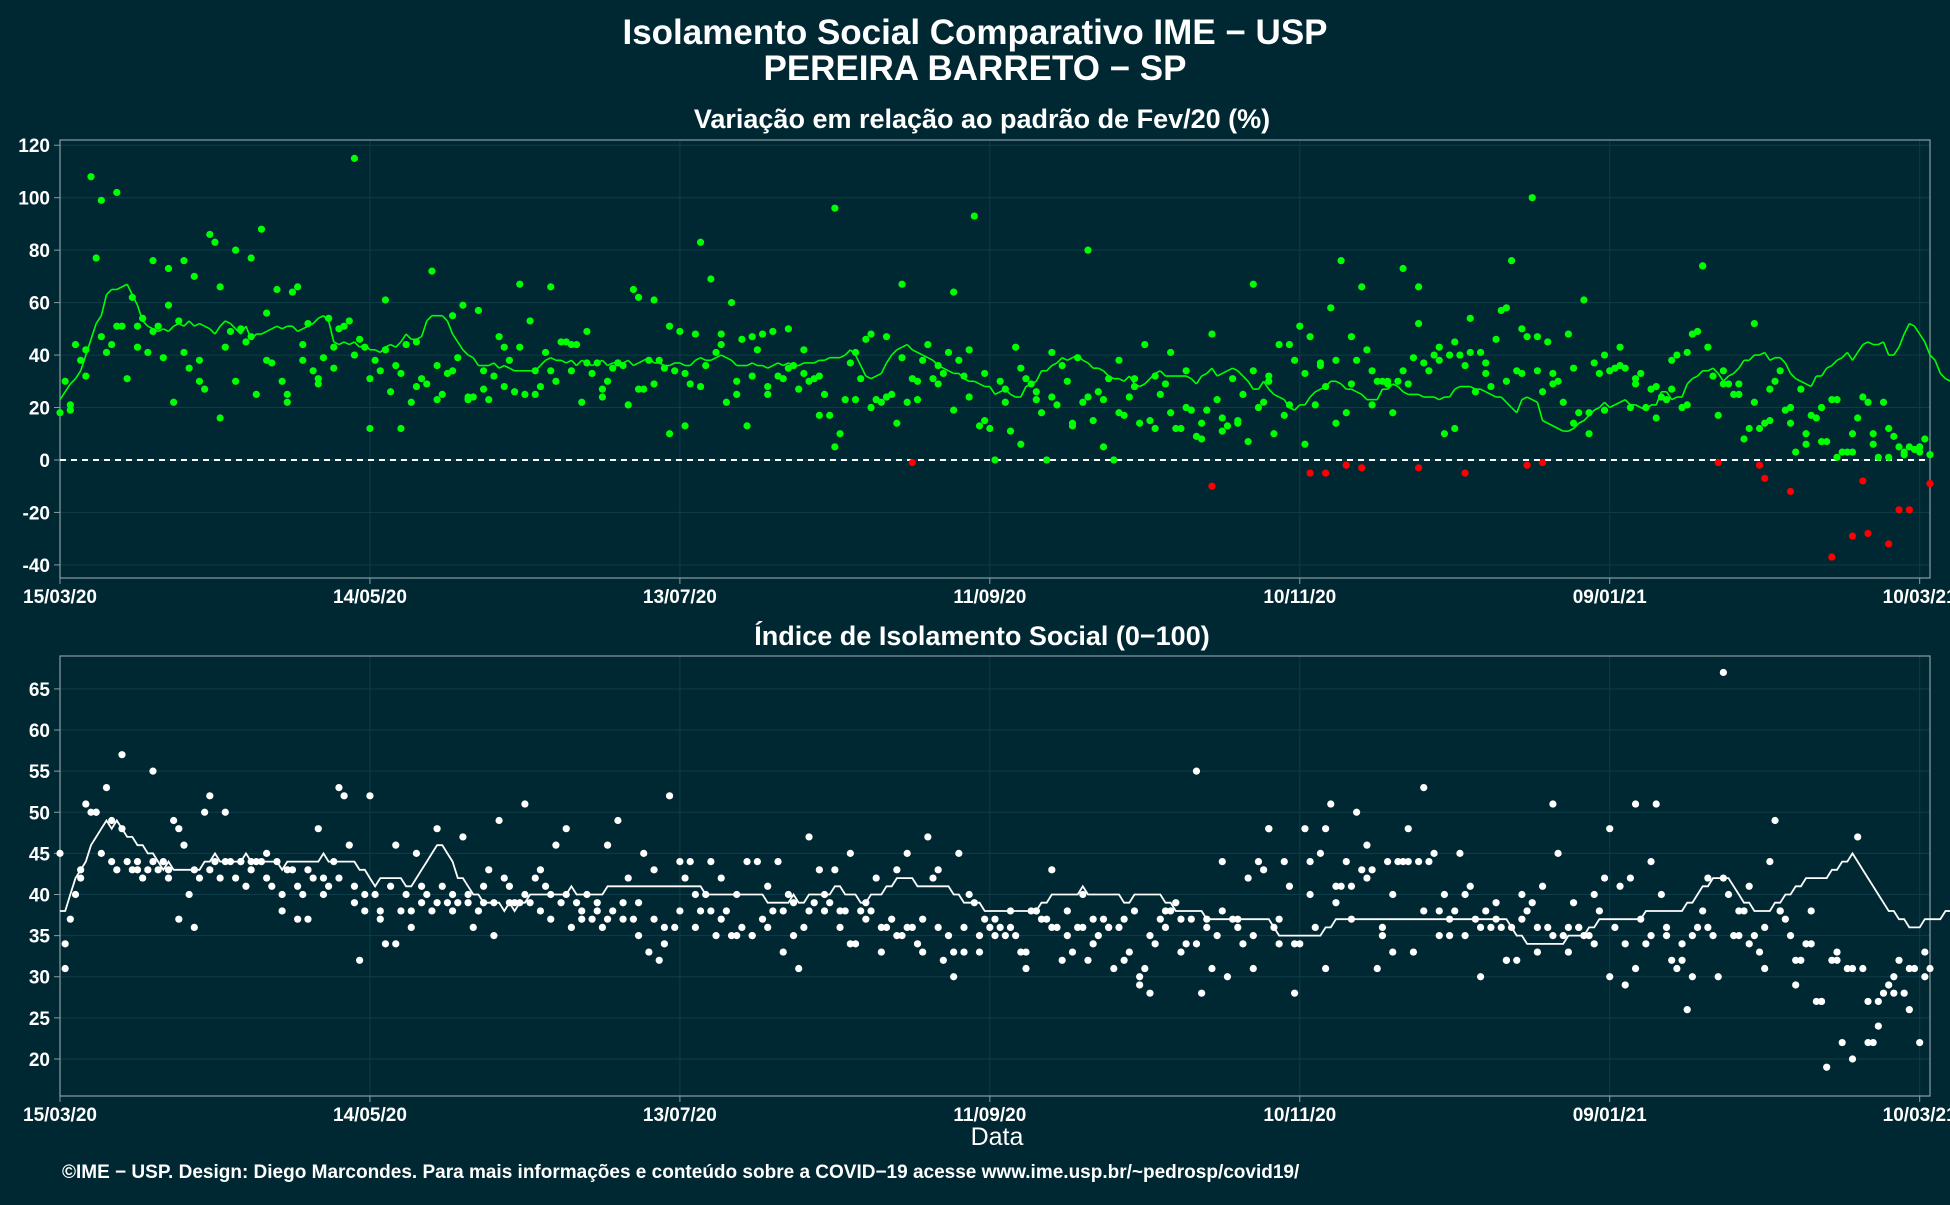 Image resolution: width=1950 pixels, height=1205 pixels. Describe the element at coordinates (36, 566) in the screenshot. I see `p1-y-tick-label: -40` at that location.